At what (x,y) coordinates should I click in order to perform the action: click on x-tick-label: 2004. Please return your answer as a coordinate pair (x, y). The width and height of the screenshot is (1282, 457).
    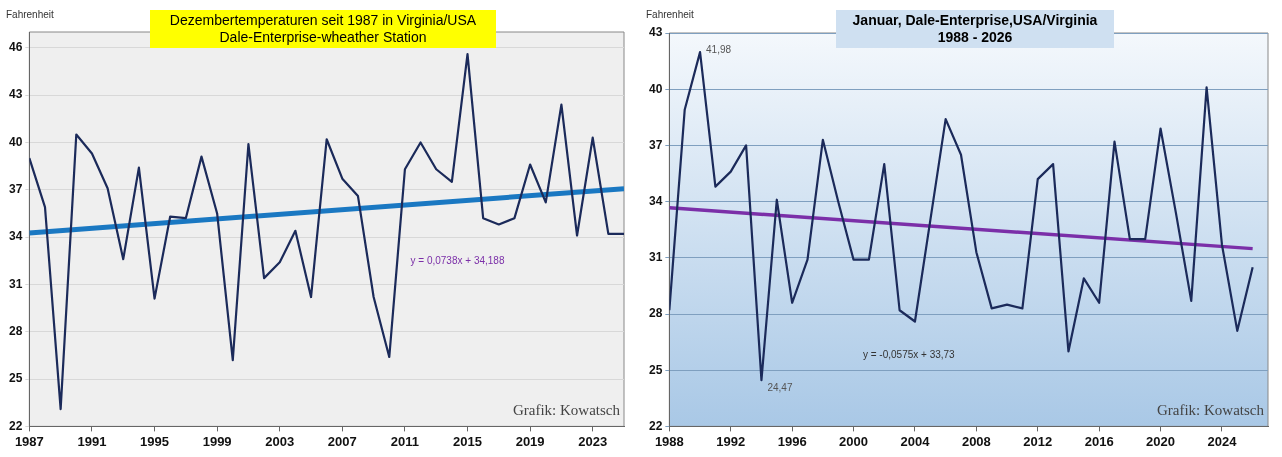
    Looking at the image, I should click on (915, 441).